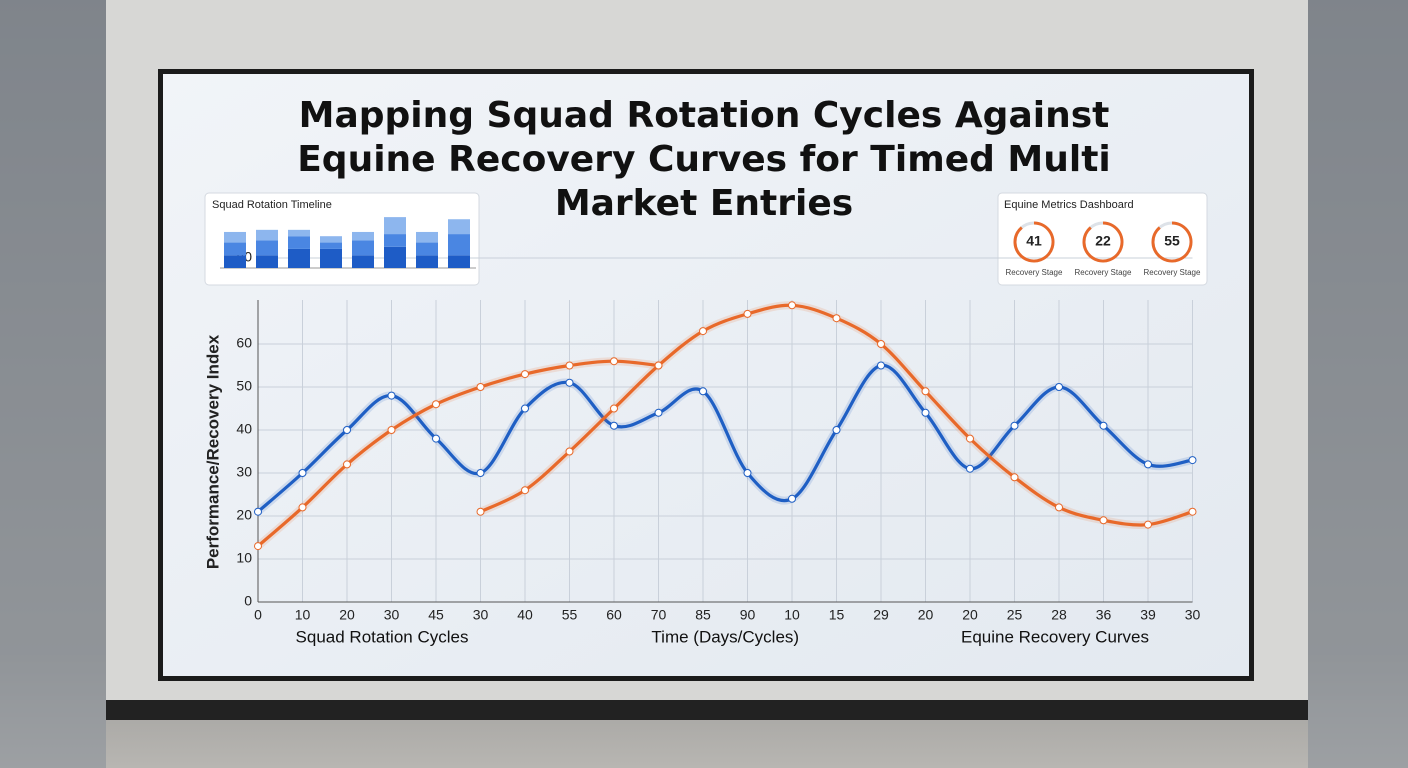 This screenshot has height=768, width=1408. What do you see at coordinates (748, 615) in the screenshot?
I see `x-tick-label: 90` at bounding box center [748, 615].